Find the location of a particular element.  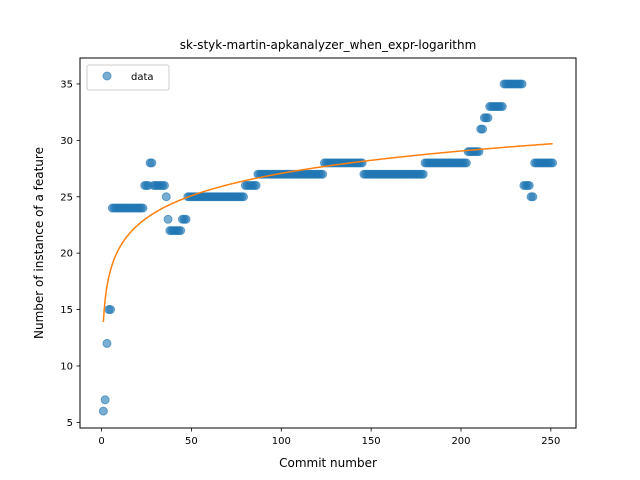

x-axis: 0 50 100 150 200 250 is located at coordinates (329, 437).